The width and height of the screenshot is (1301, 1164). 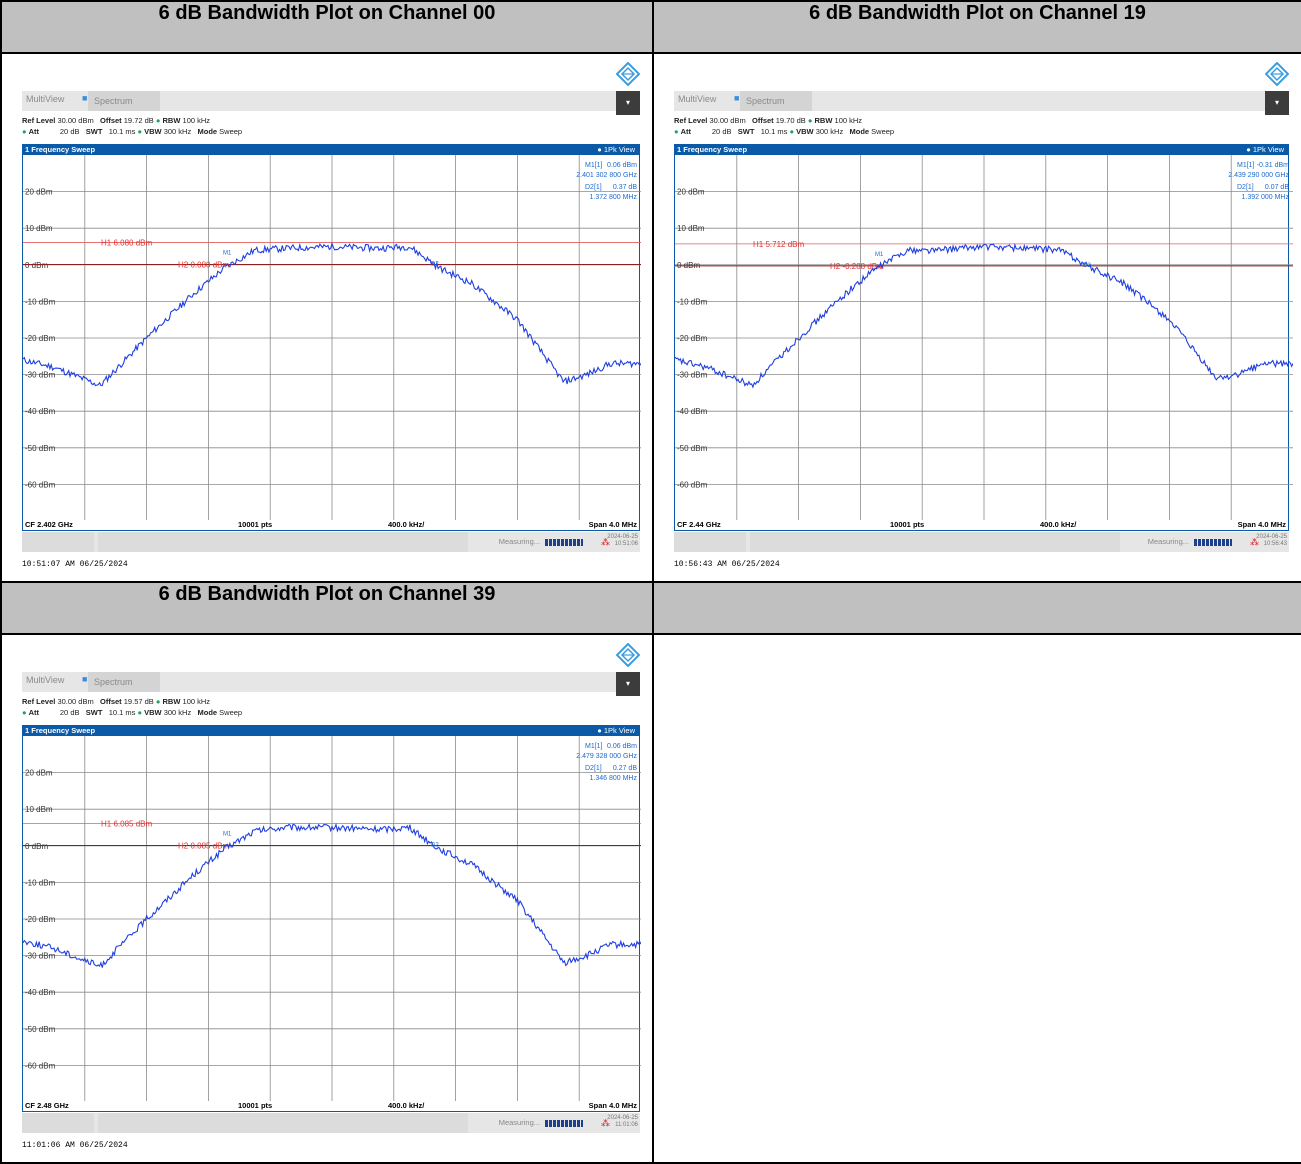 What do you see at coordinates (606, 756) in the screenshot?
I see `marker-m1-frequency: 2.479 328 000 GHz` at bounding box center [606, 756].